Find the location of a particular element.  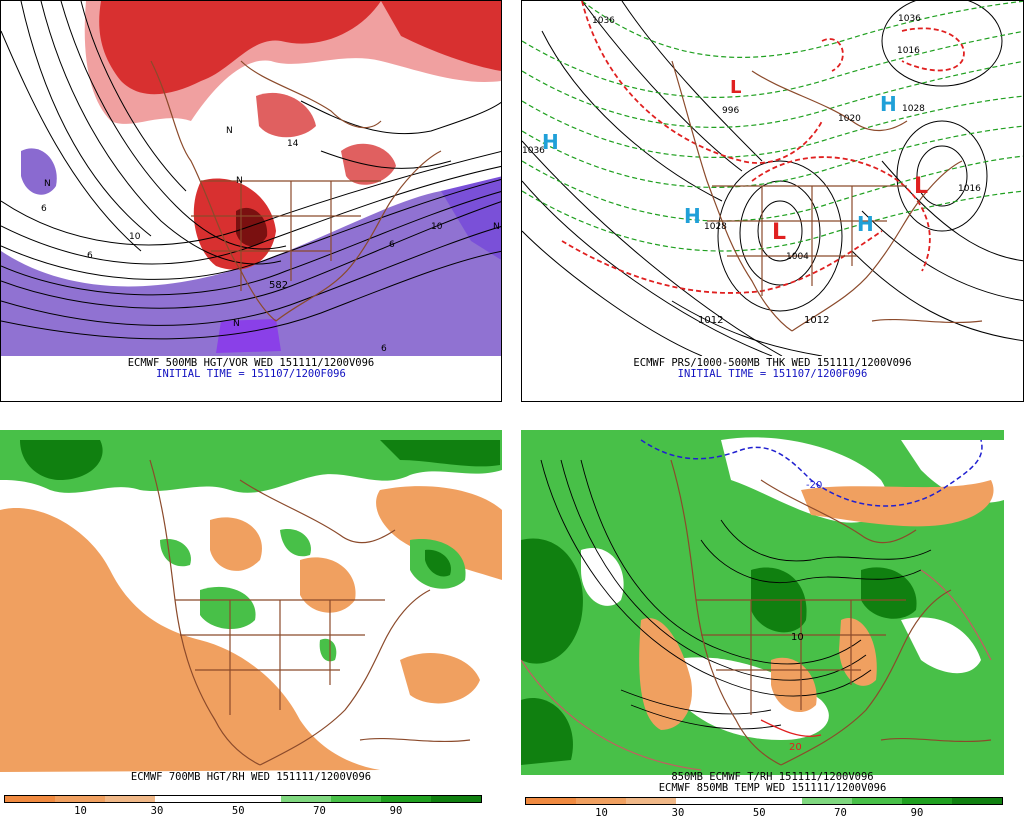

vorticity-label: 14 is located at coordinates (293, 144).